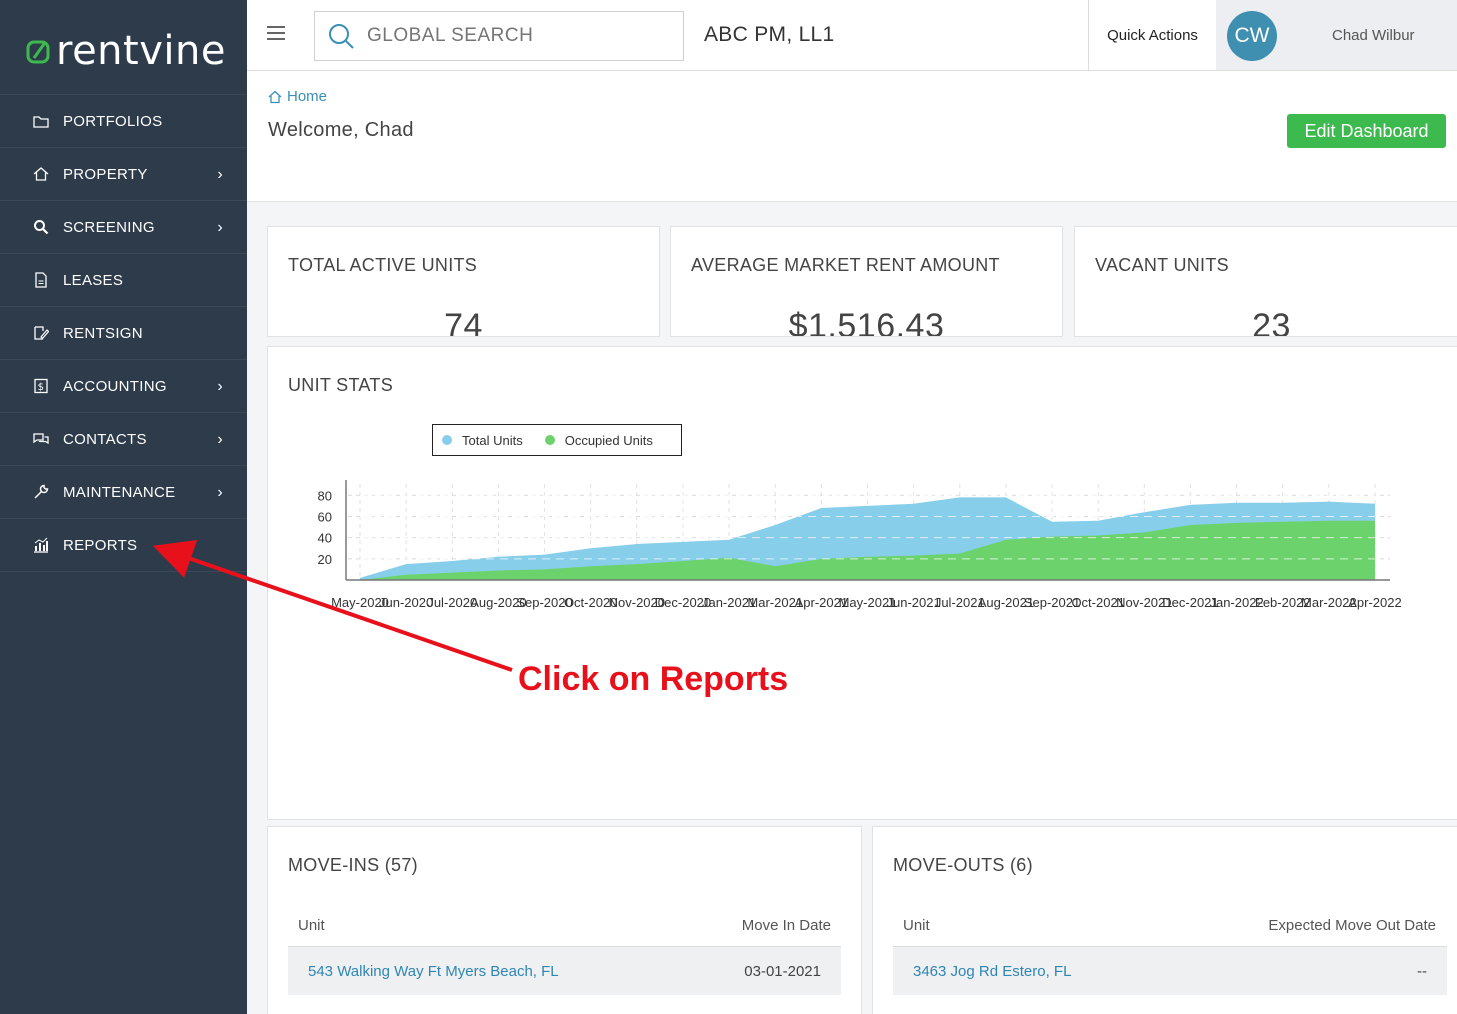 The width and height of the screenshot is (1457, 1014). What do you see at coordinates (786, 925) in the screenshot?
I see `col-header-move-in-date: Move In Date` at bounding box center [786, 925].